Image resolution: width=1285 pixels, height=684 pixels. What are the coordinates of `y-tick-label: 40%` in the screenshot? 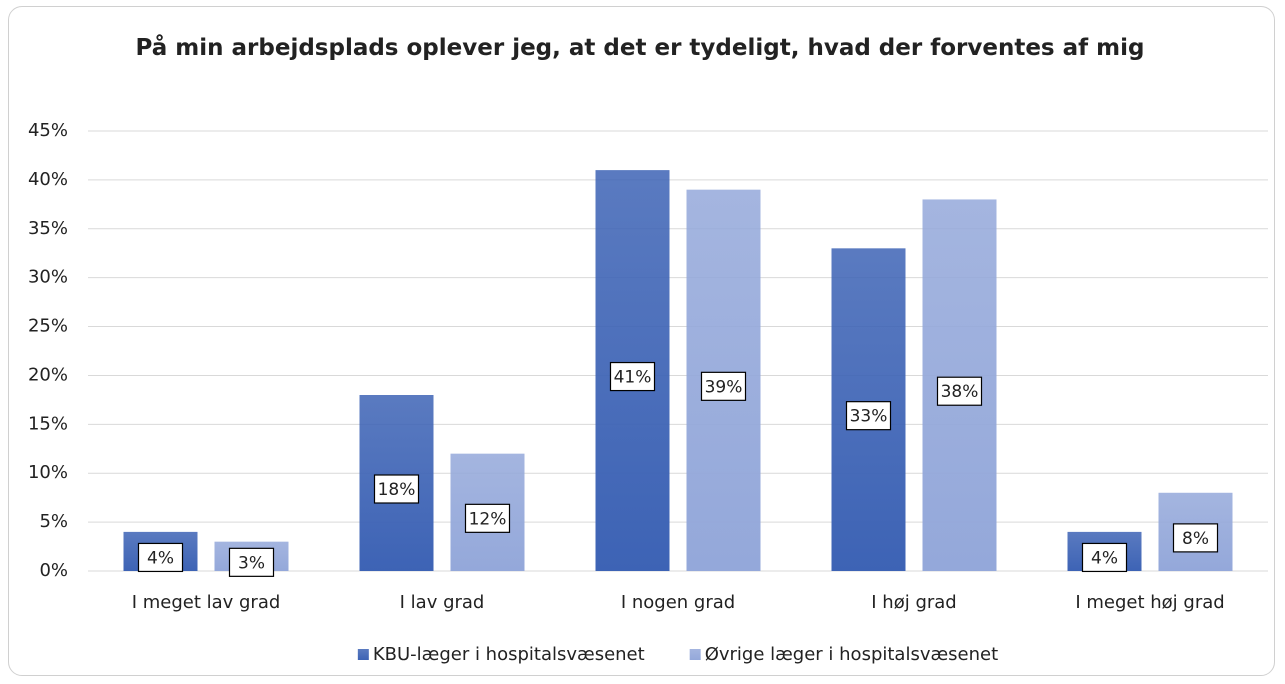 It's located at (48, 179).